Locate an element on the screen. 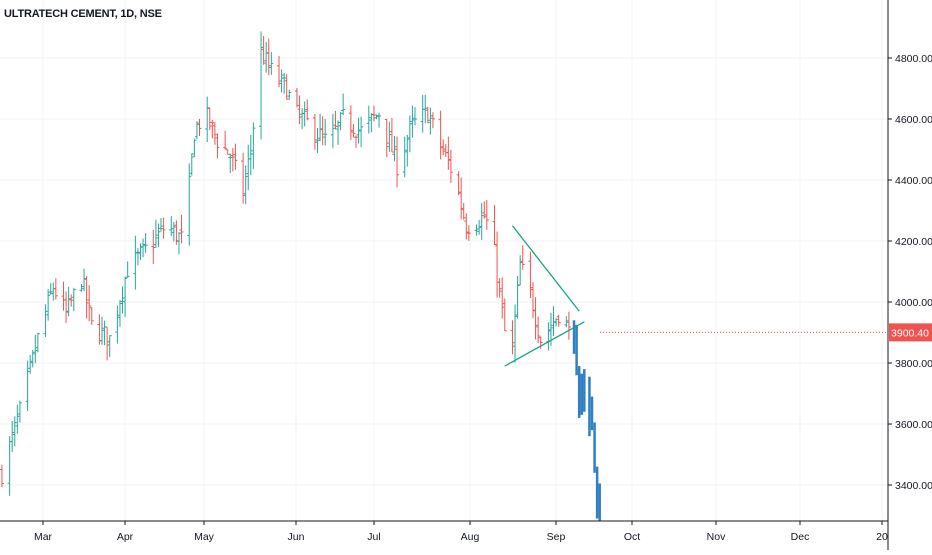 This screenshot has height=555, width=932. x-tick-label: Sep is located at coordinates (556, 537).